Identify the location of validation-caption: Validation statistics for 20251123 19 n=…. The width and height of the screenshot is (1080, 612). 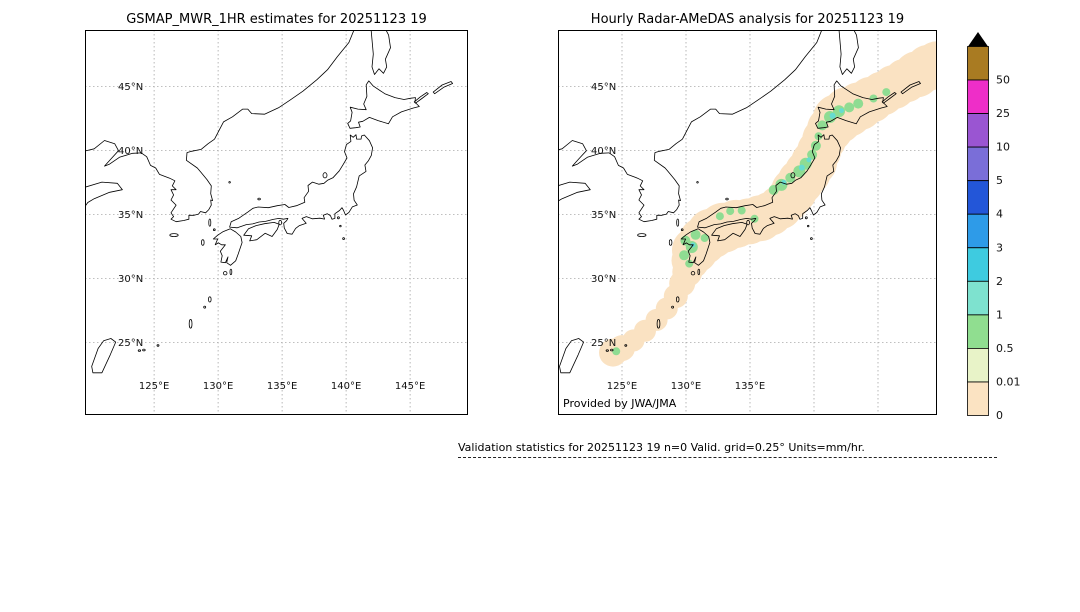
(727, 449).